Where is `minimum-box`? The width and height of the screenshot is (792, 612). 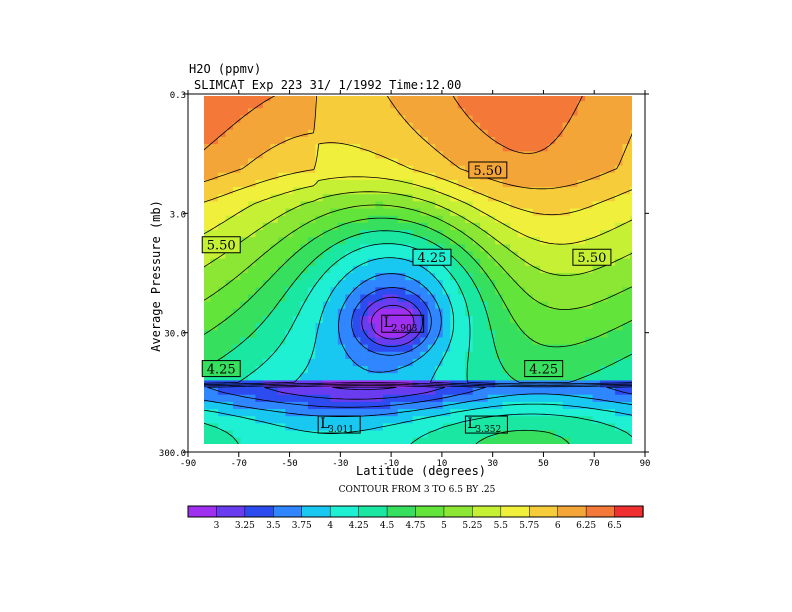 minimum-box is located at coordinates (403, 323).